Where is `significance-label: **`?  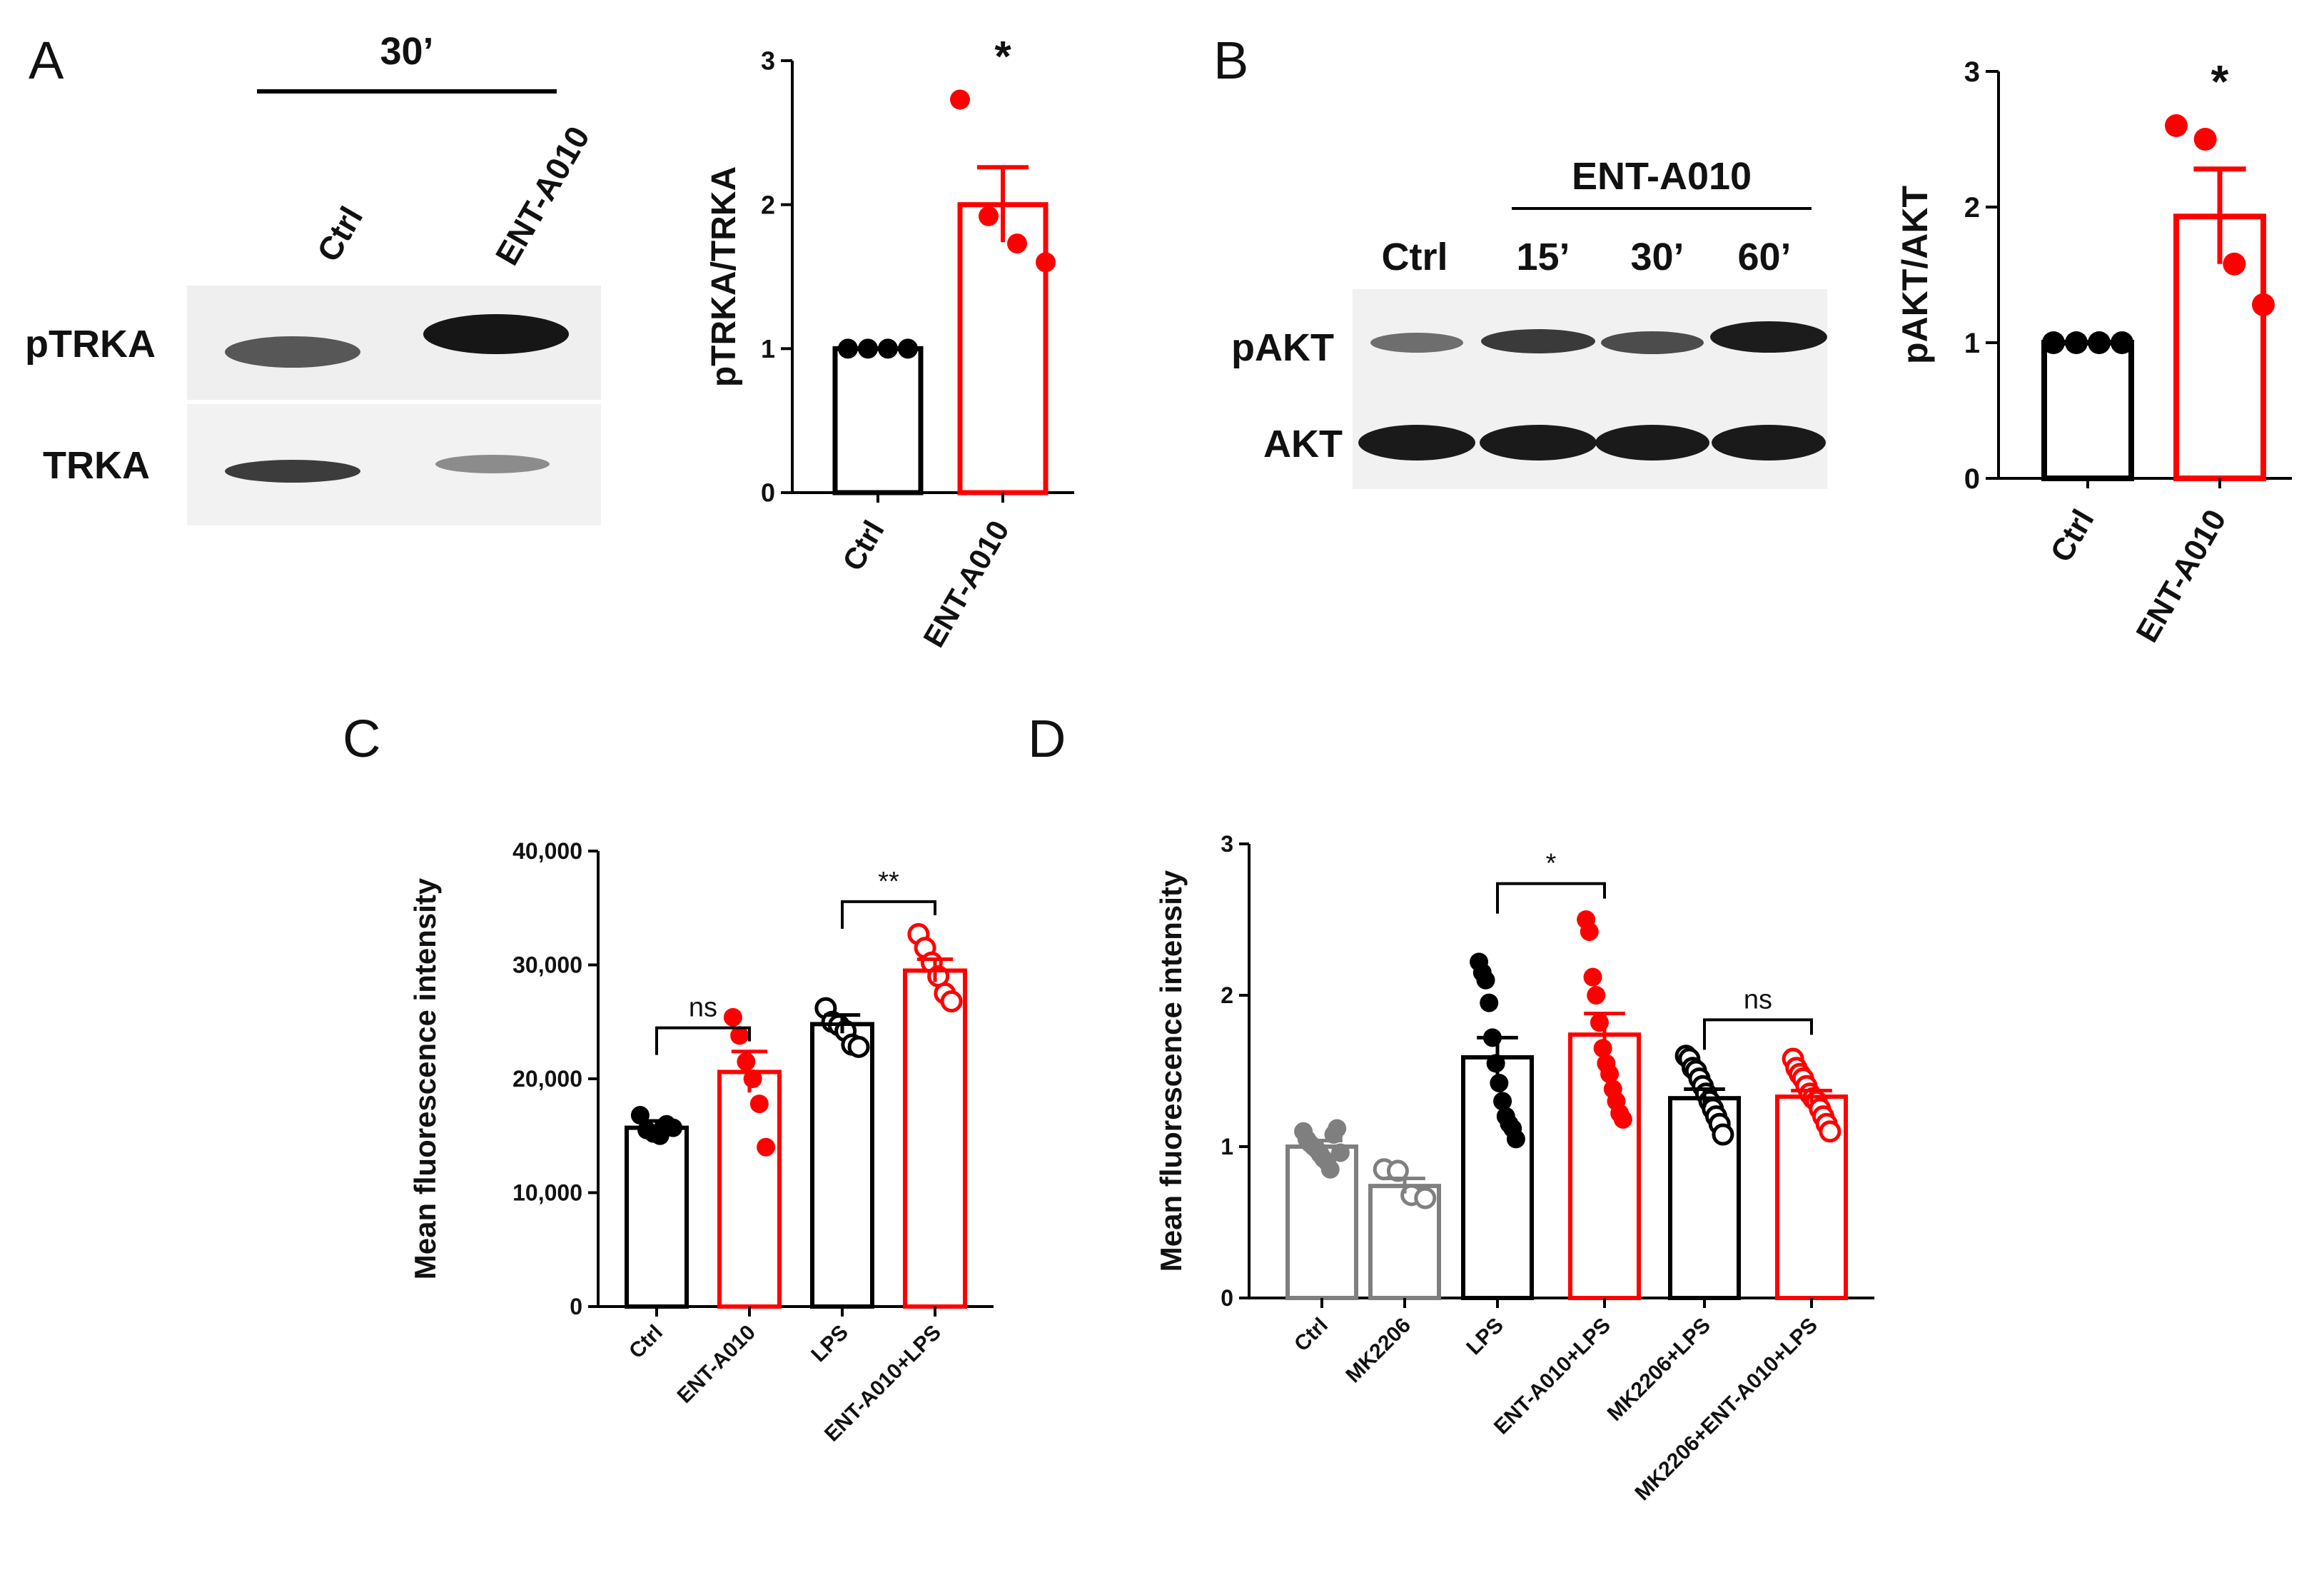 significance-label: ** is located at coordinates (889, 882).